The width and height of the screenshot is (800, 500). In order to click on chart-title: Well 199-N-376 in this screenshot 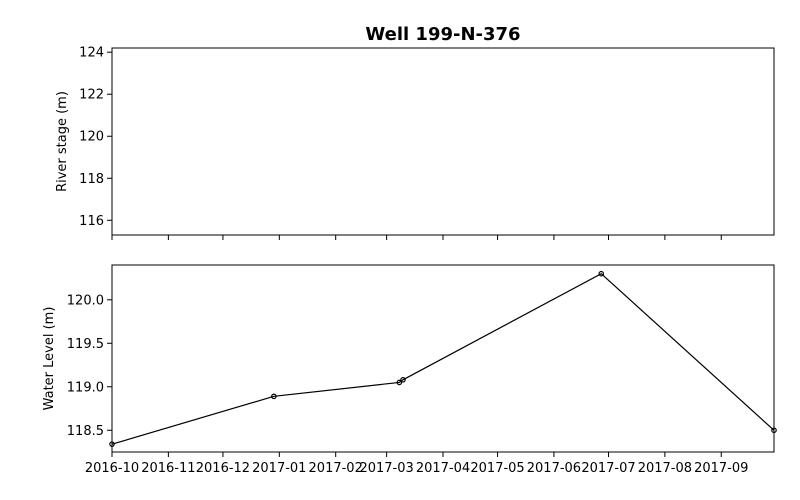, I will do `click(442, 34)`.